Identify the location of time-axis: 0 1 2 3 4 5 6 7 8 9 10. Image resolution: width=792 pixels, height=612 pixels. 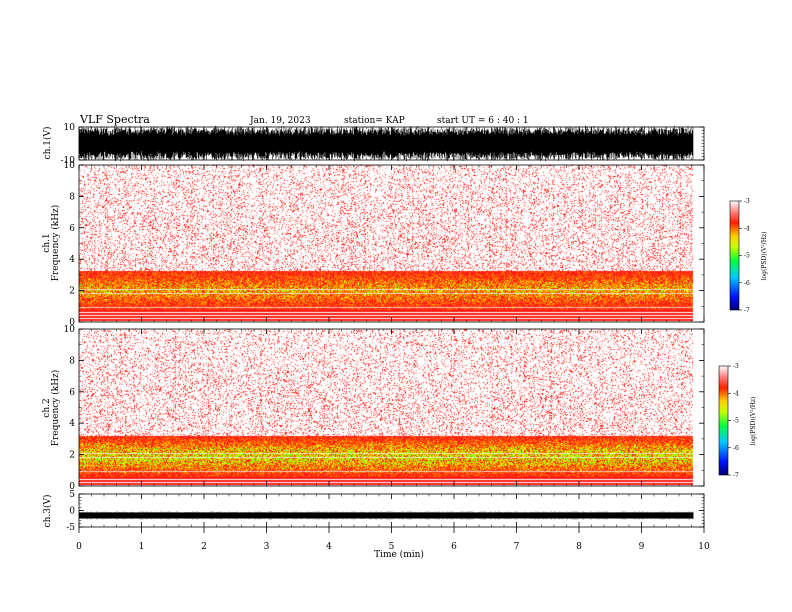
(393, 539).